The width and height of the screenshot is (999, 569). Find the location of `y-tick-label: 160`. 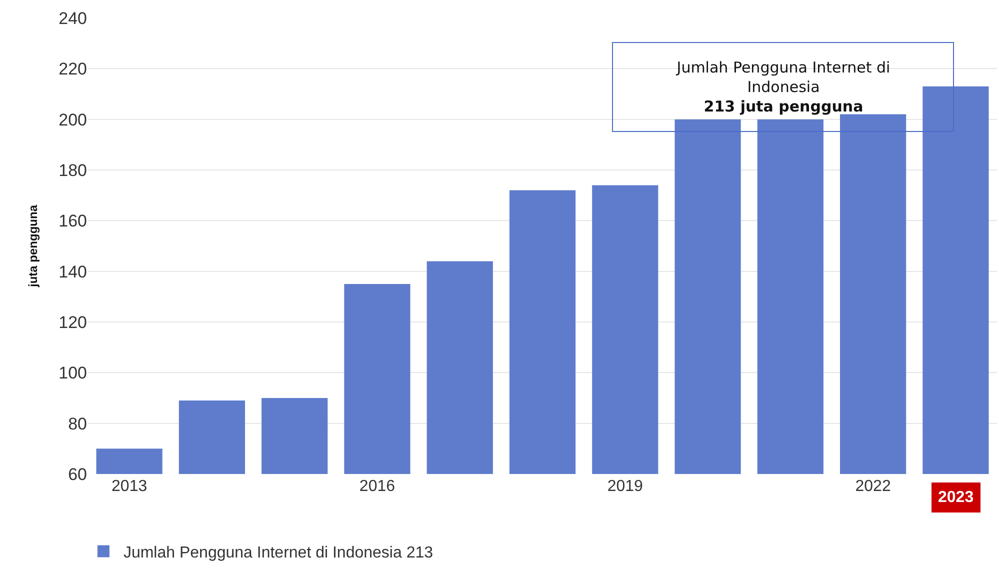

y-tick-label: 160 is located at coordinates (72, 221).